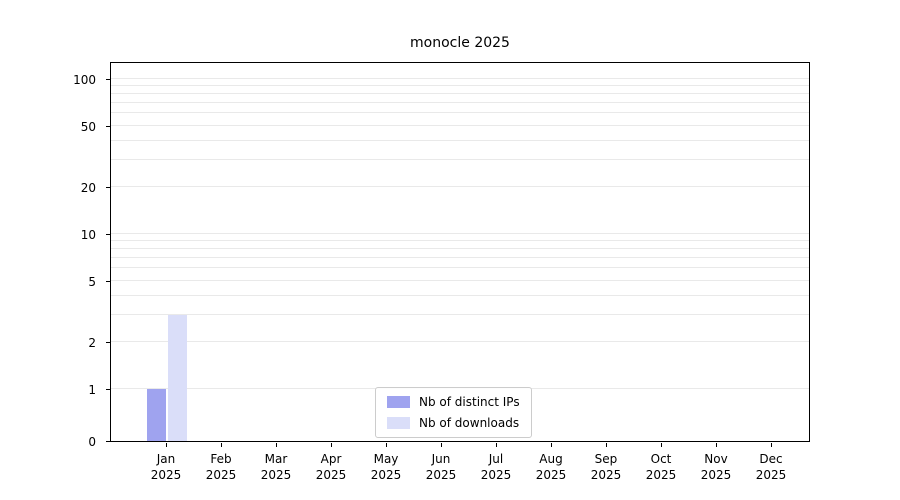 The image size is (900, 500). I want to click on y-axis: 0 1 2 5 10 20 50 100, so click(55, 255).